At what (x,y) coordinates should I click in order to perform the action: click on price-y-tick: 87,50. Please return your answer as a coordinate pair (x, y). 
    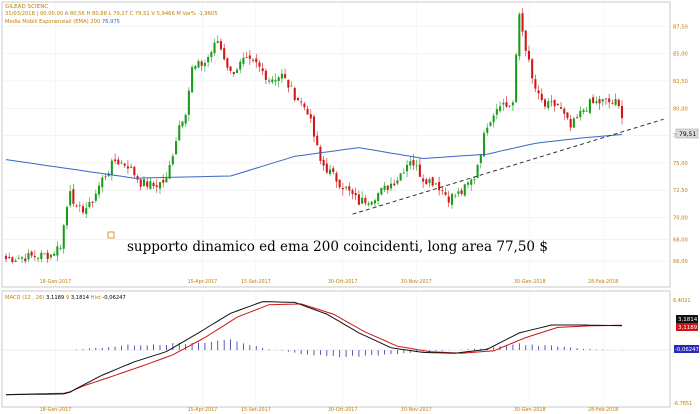
    Looking at the image, I should click on (680, 27).